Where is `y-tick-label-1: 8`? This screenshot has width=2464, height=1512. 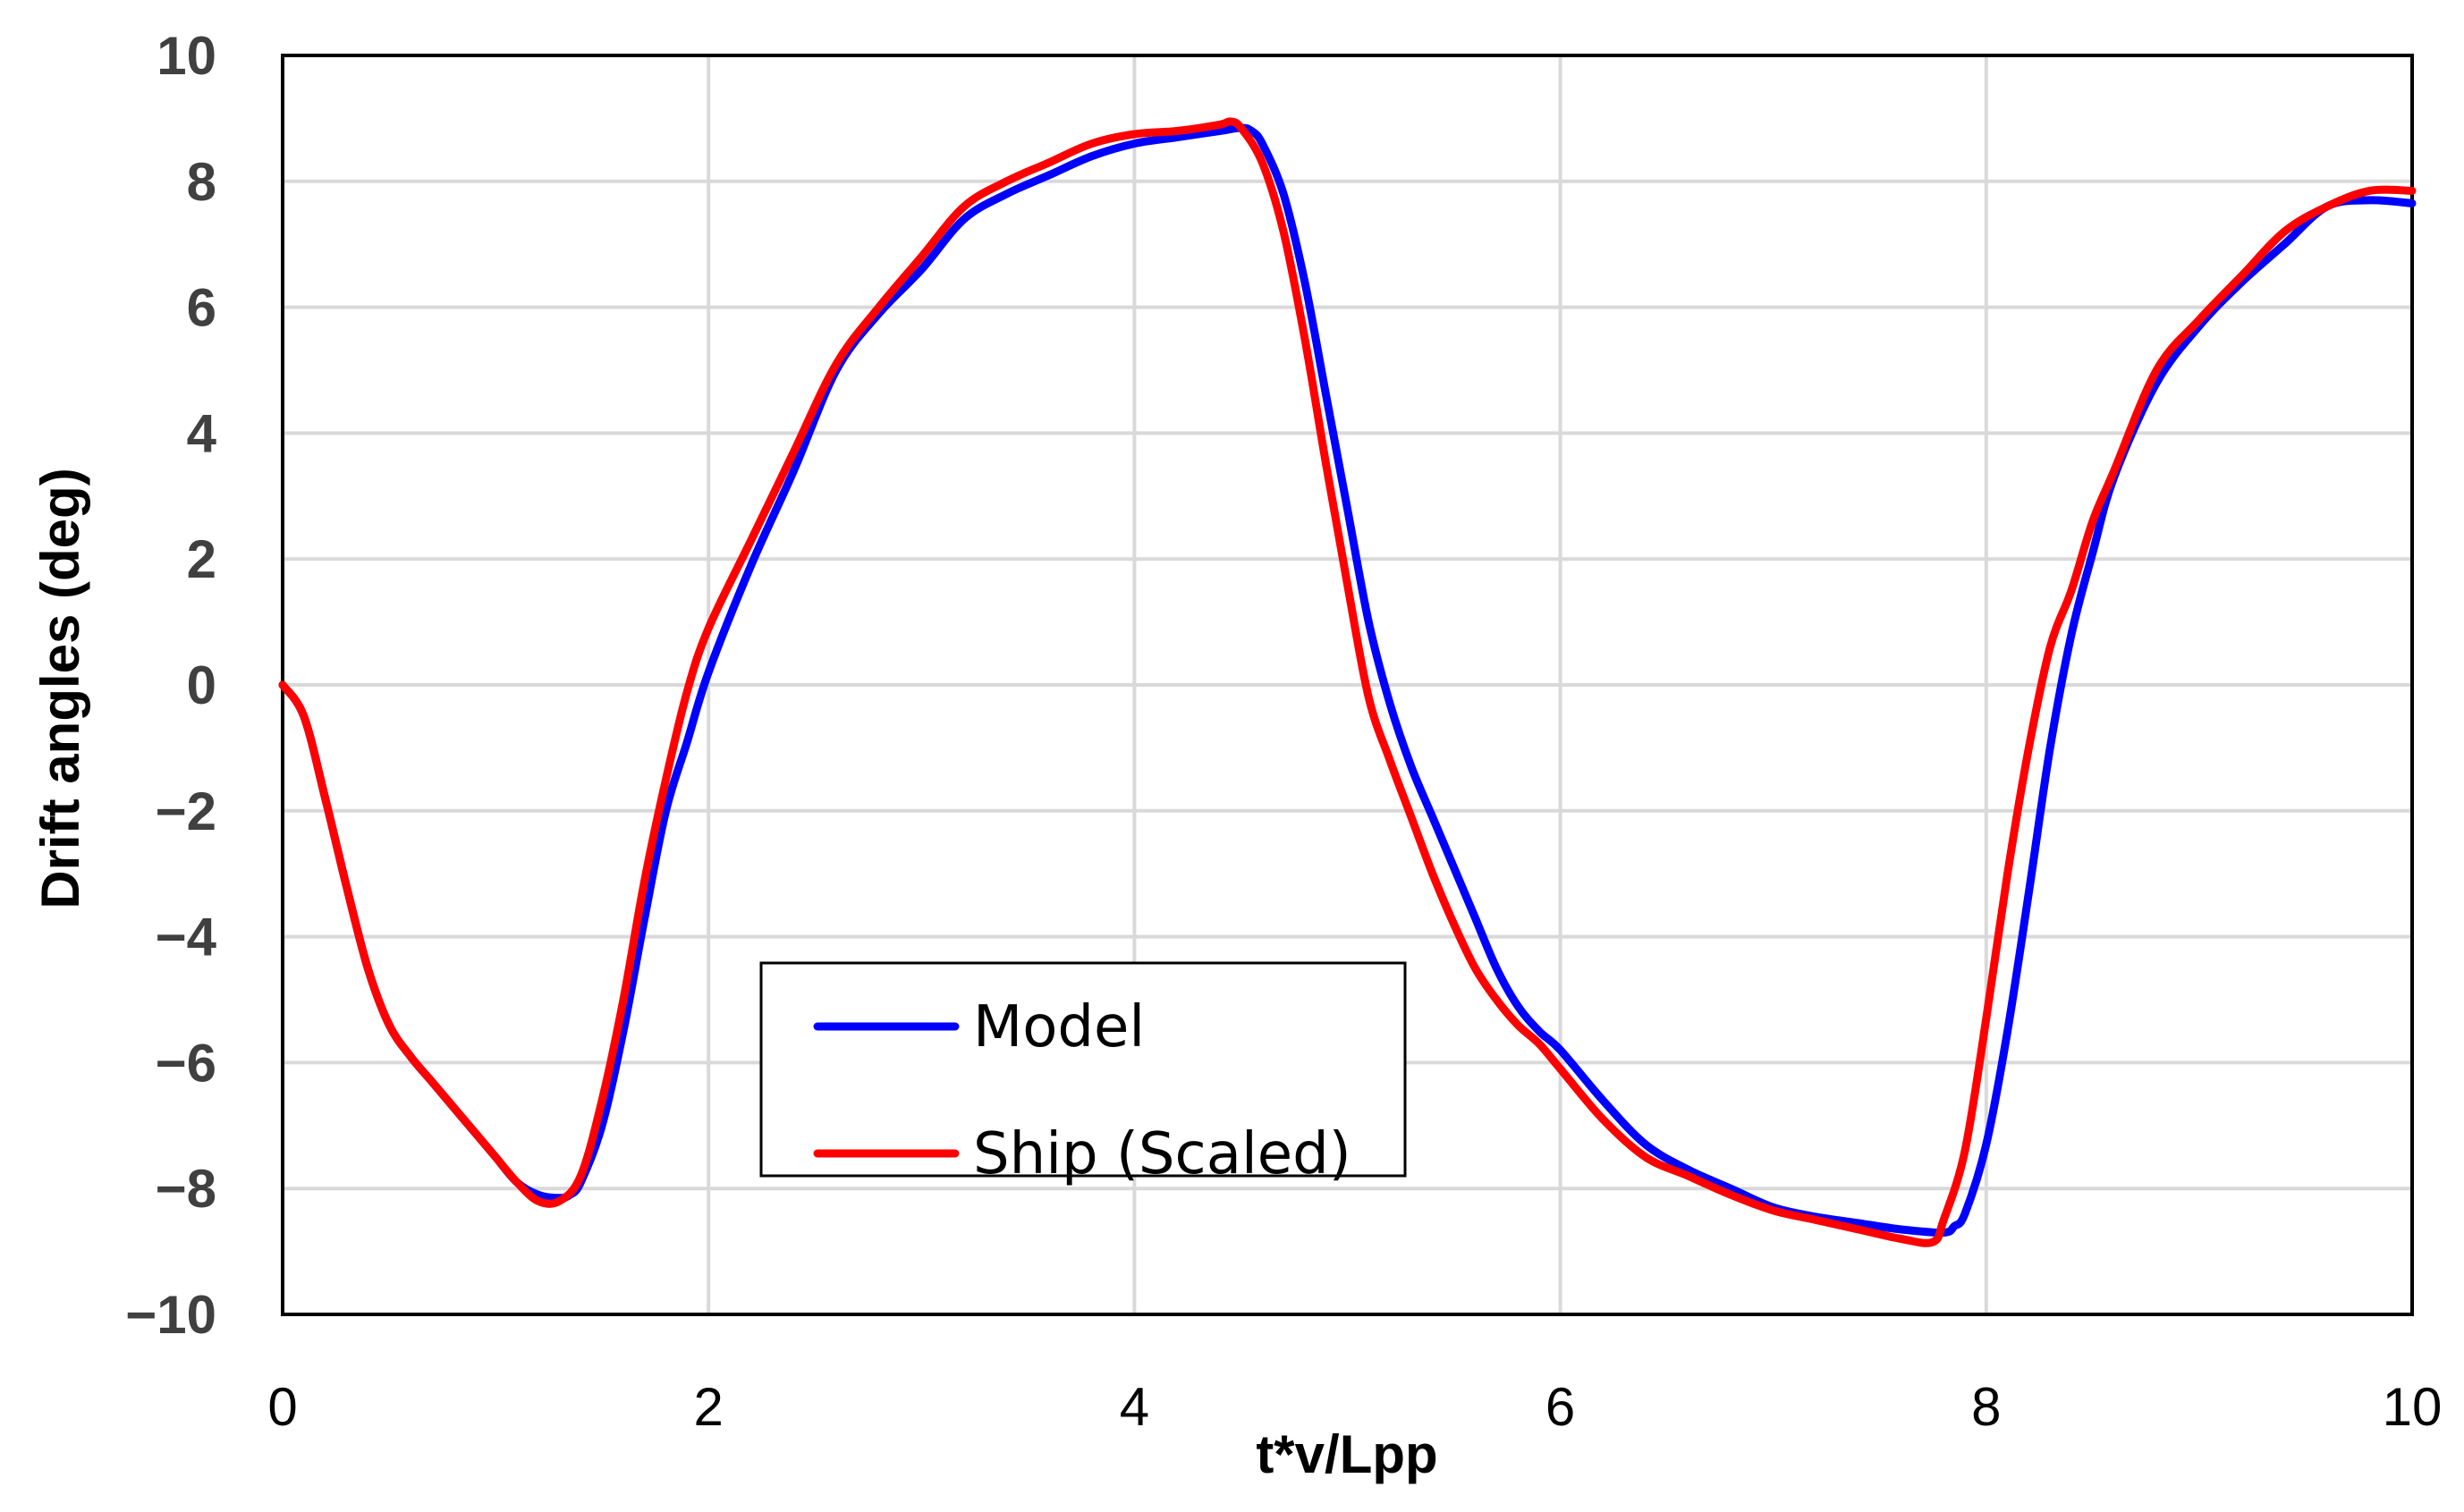 y-tick-label-1: 8 is located at coordinates (201, 182).